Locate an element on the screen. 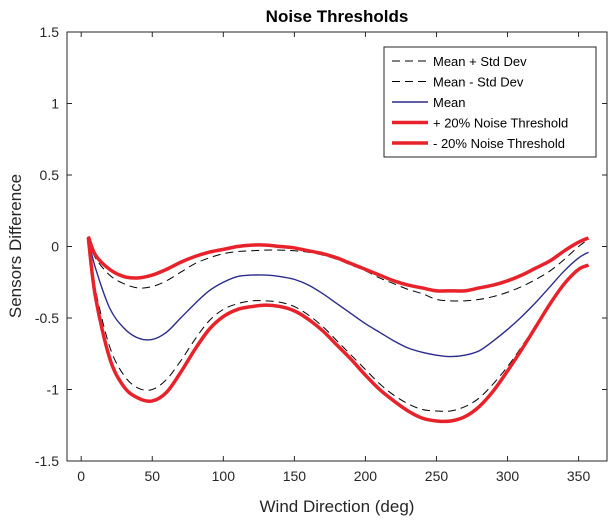 The image size is (610, 520). chart-title: Noise Thresholds is located at coordinates (337, 16).